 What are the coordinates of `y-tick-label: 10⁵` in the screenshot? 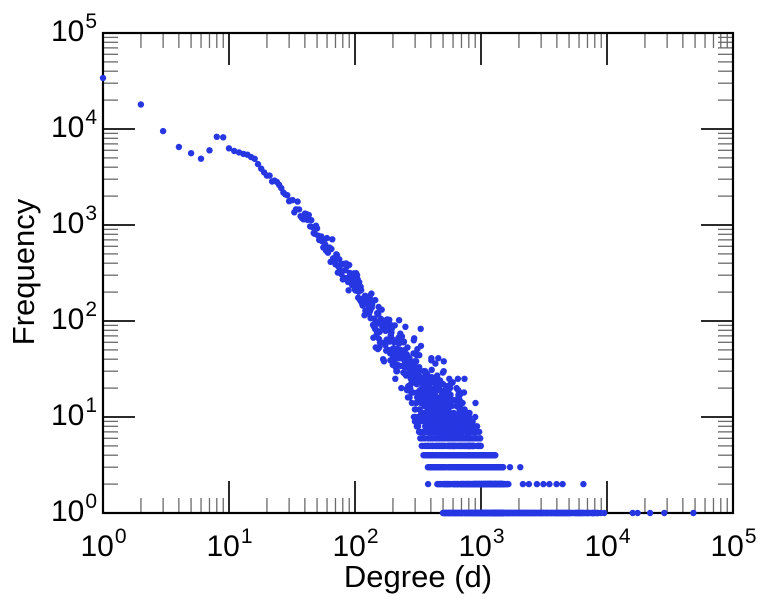 It's located at (73, 29).